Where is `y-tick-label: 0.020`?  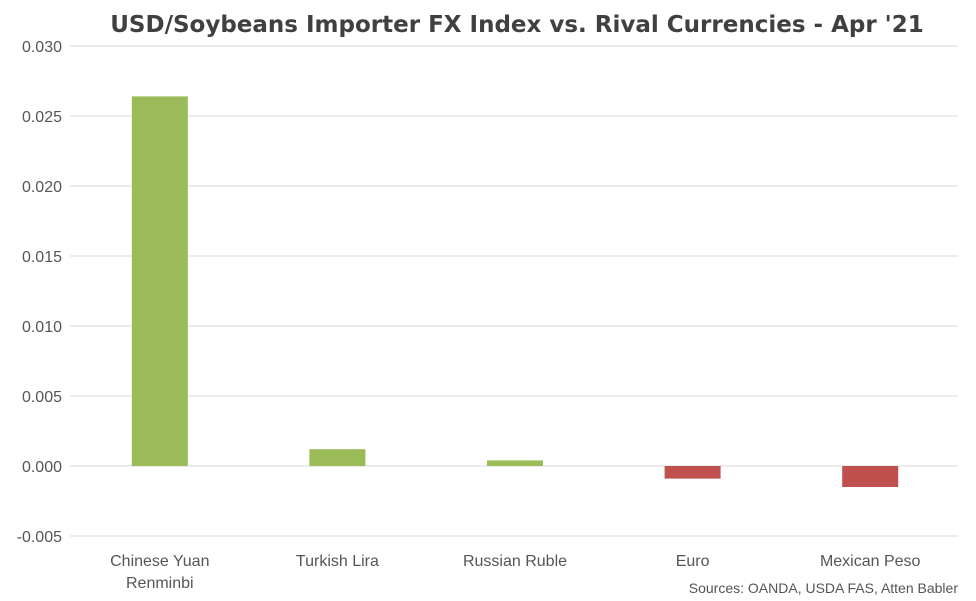
y-tick-label: 0.020 is located at coordinates (42, 187).